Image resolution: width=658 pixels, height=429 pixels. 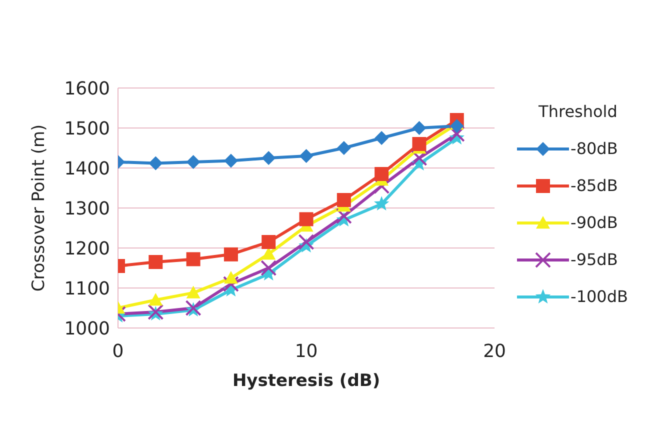 I want to click on y-tick-label: 1600, so click(x=87, y=89).